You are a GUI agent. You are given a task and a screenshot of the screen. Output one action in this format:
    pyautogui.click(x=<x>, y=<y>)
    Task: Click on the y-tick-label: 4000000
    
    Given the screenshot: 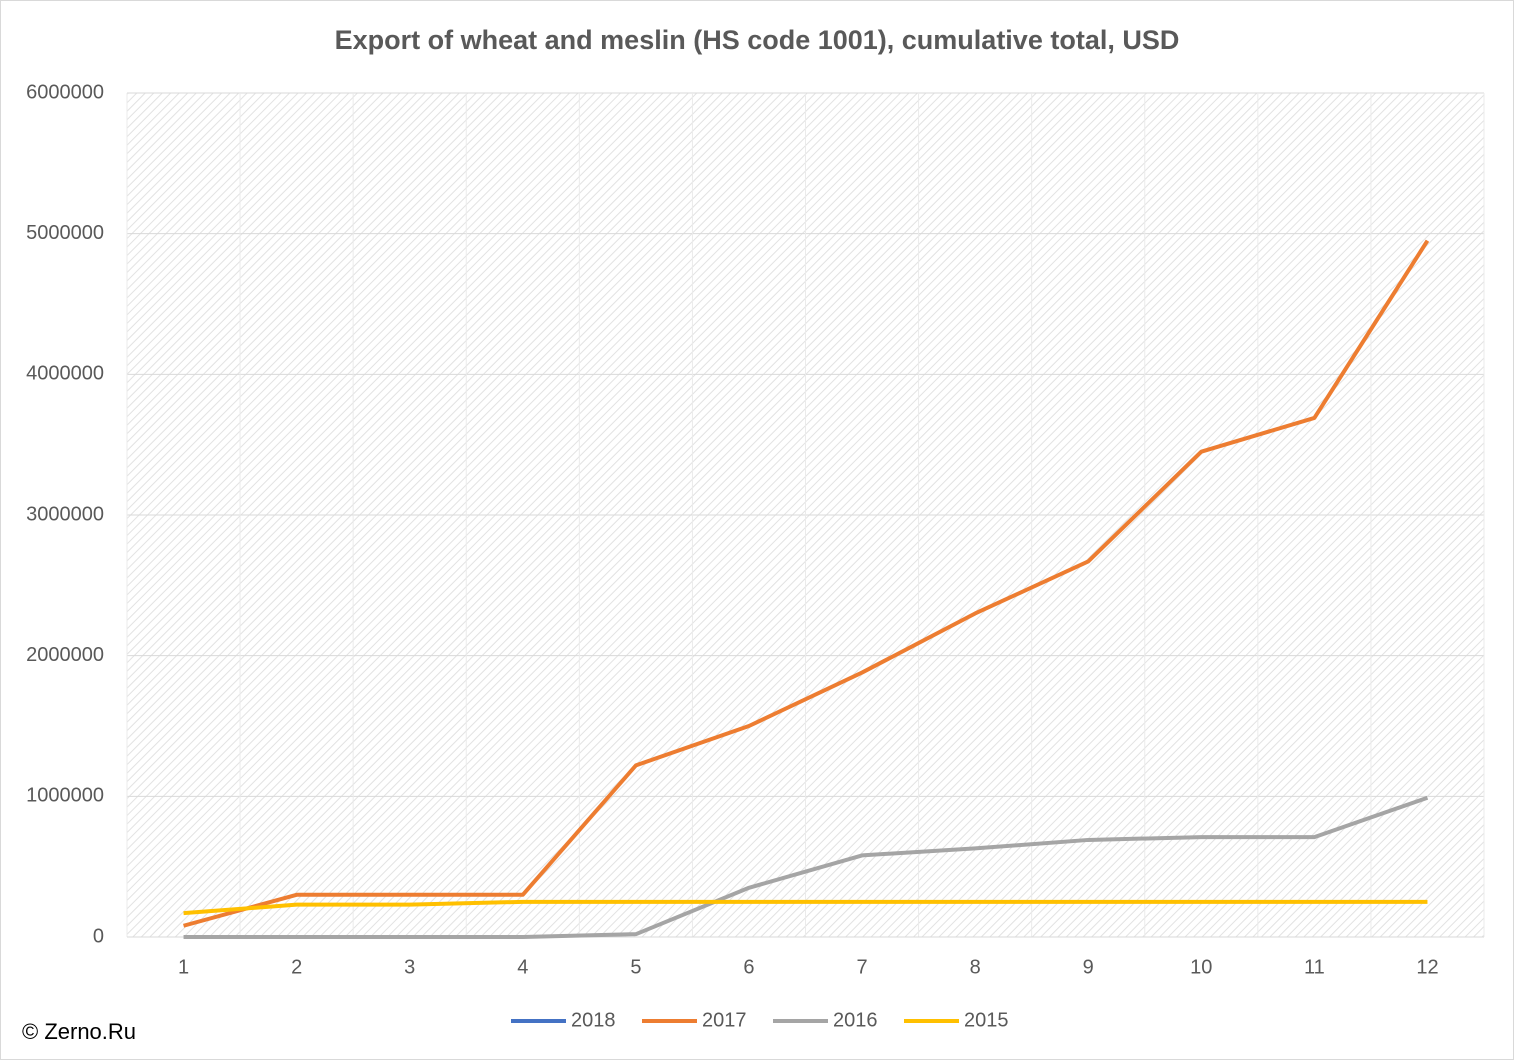 What is the action you would take?
    pyautogui.click(x=65, y=374)
    